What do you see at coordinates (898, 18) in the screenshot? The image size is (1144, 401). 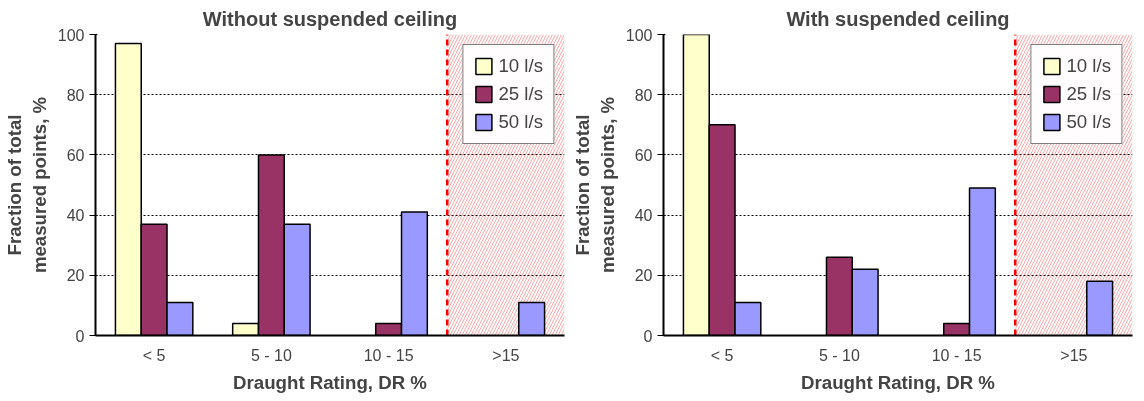 I see `chart-title: With suspended ceiling` at bounding box center [898, 18].